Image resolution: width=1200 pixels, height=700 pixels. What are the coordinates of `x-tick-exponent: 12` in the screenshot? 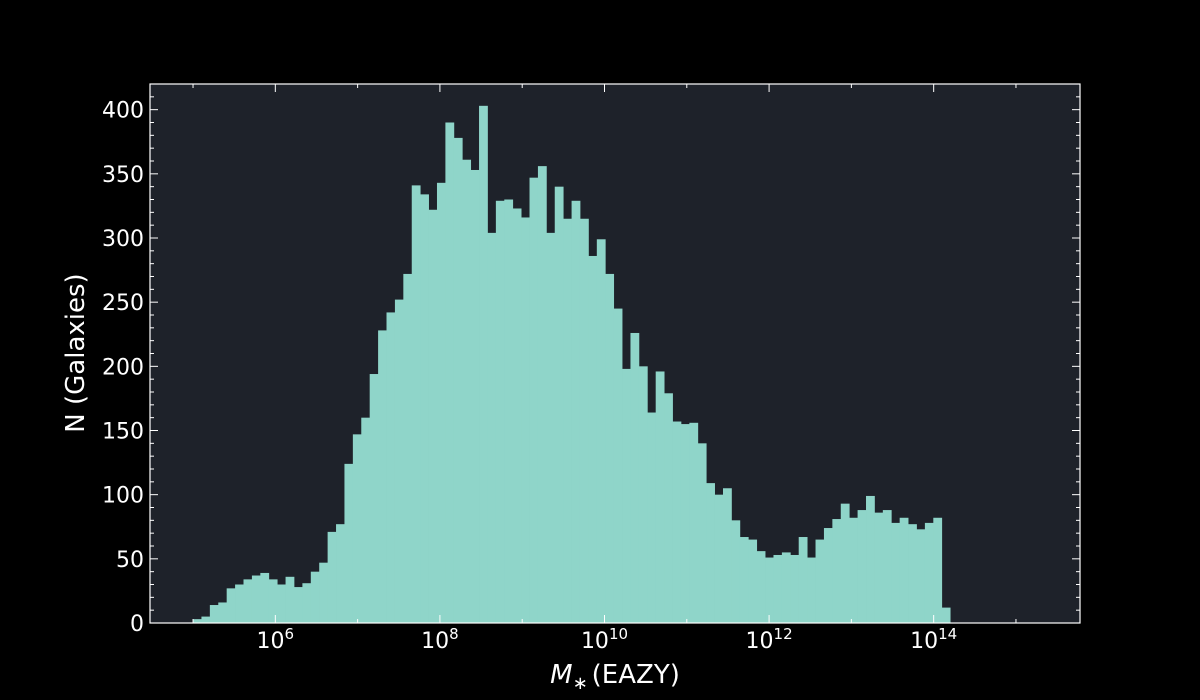 It's located at (783, 634).